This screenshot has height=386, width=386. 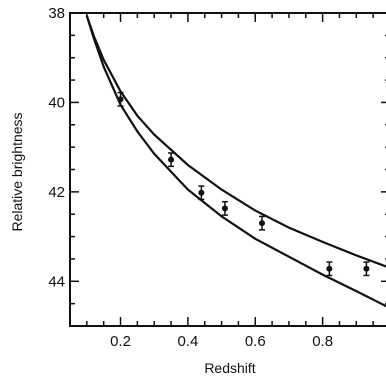 What do you see at coordinates (120, 341) in the screenshot?
I see `x-tick-label: 0.2` at bounding box center [120, 341].